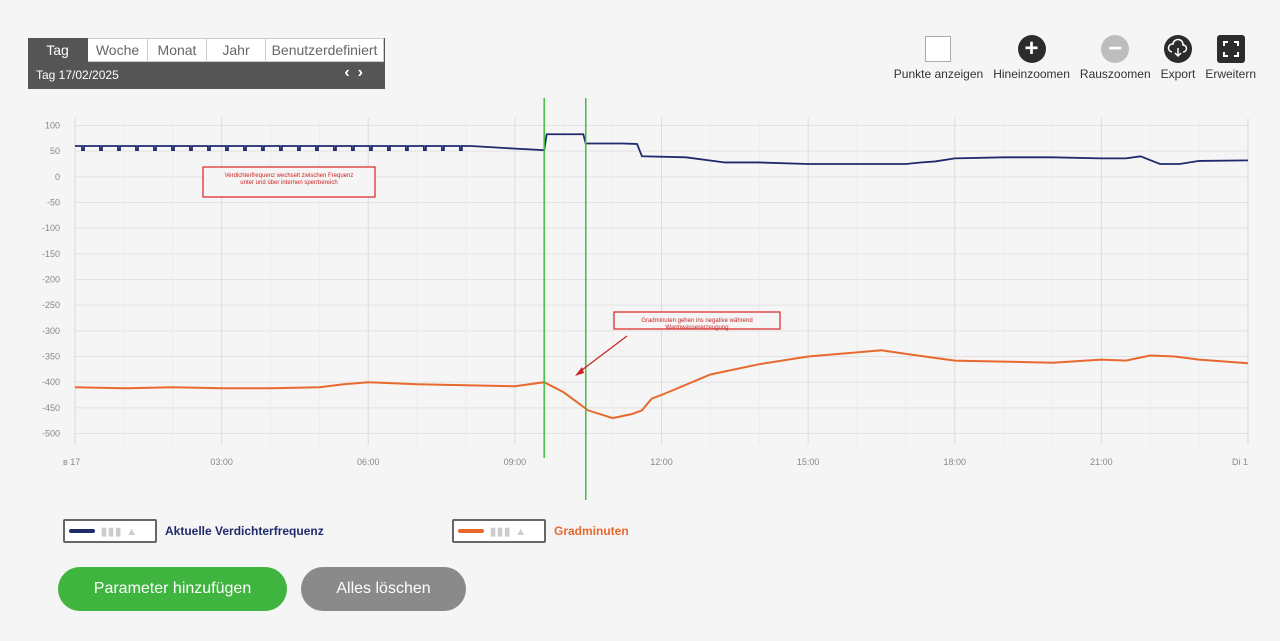 The height and width of the screenshot is (641, 1280). Describe the element at coordinates (1240, 462) in the screenshot. I see `x-tick-label: Di 1` at that location.